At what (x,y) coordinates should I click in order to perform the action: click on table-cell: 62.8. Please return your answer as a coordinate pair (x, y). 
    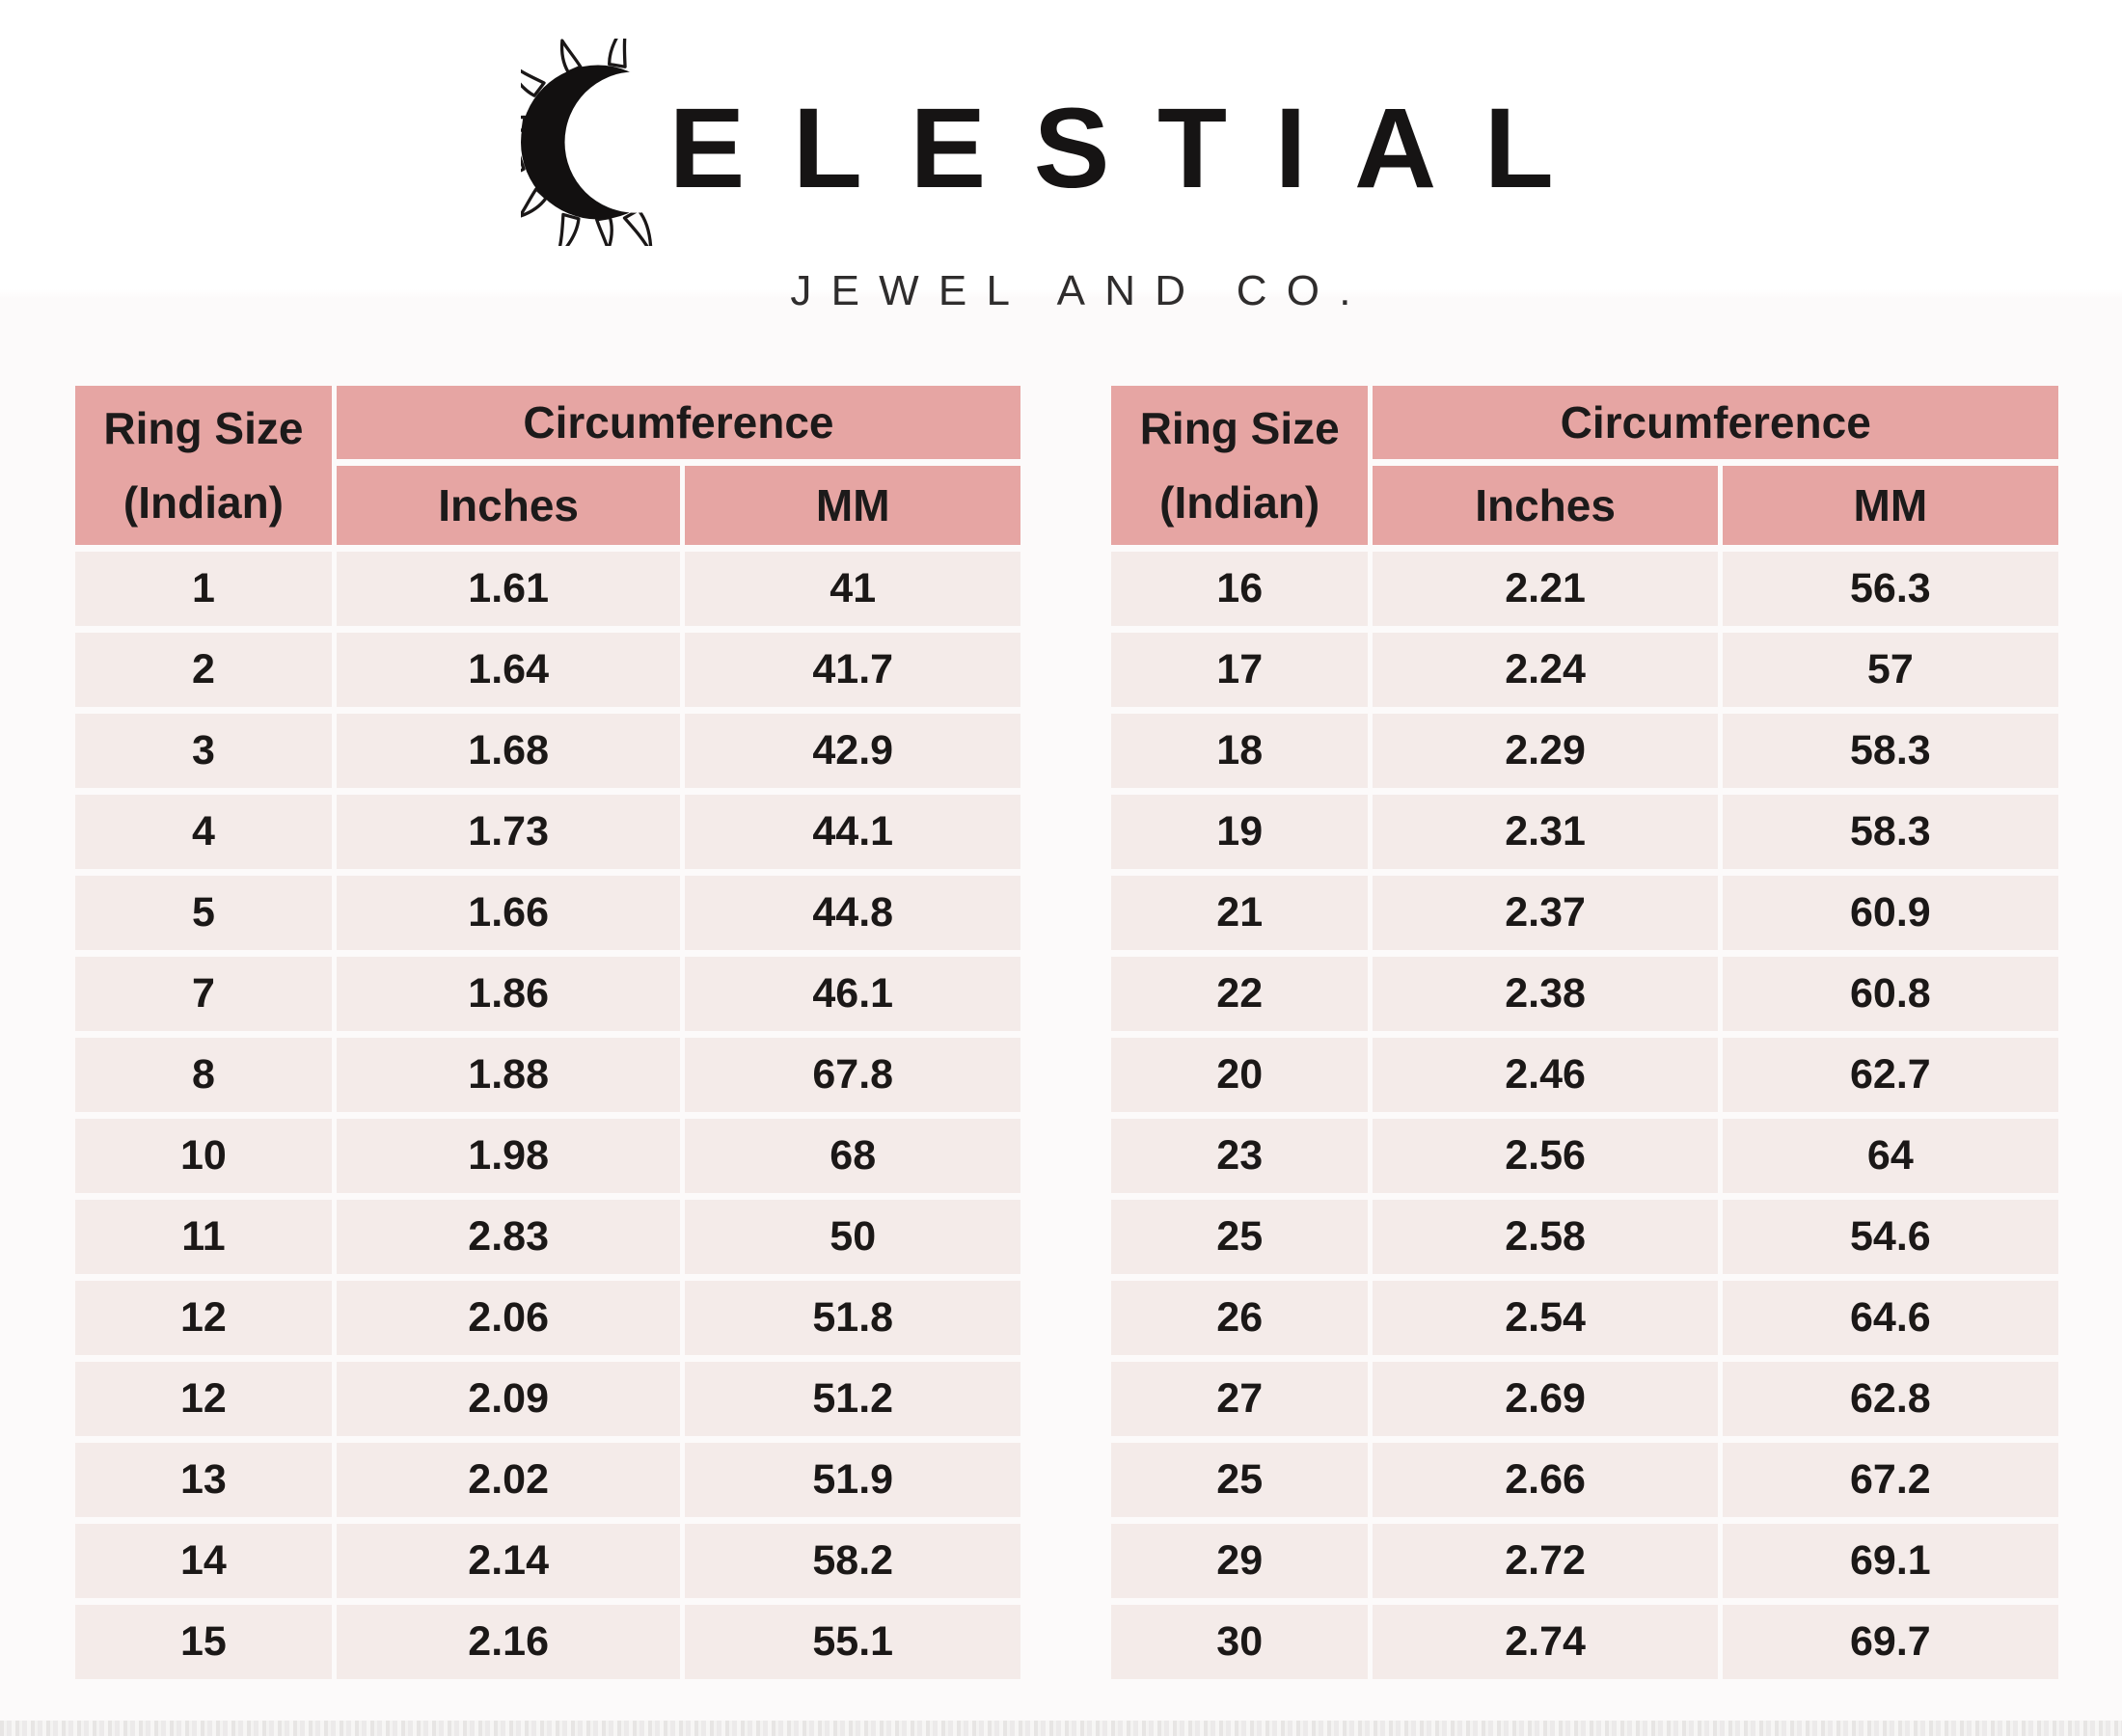
    Looking at the image, I should click on (1890, 1399).